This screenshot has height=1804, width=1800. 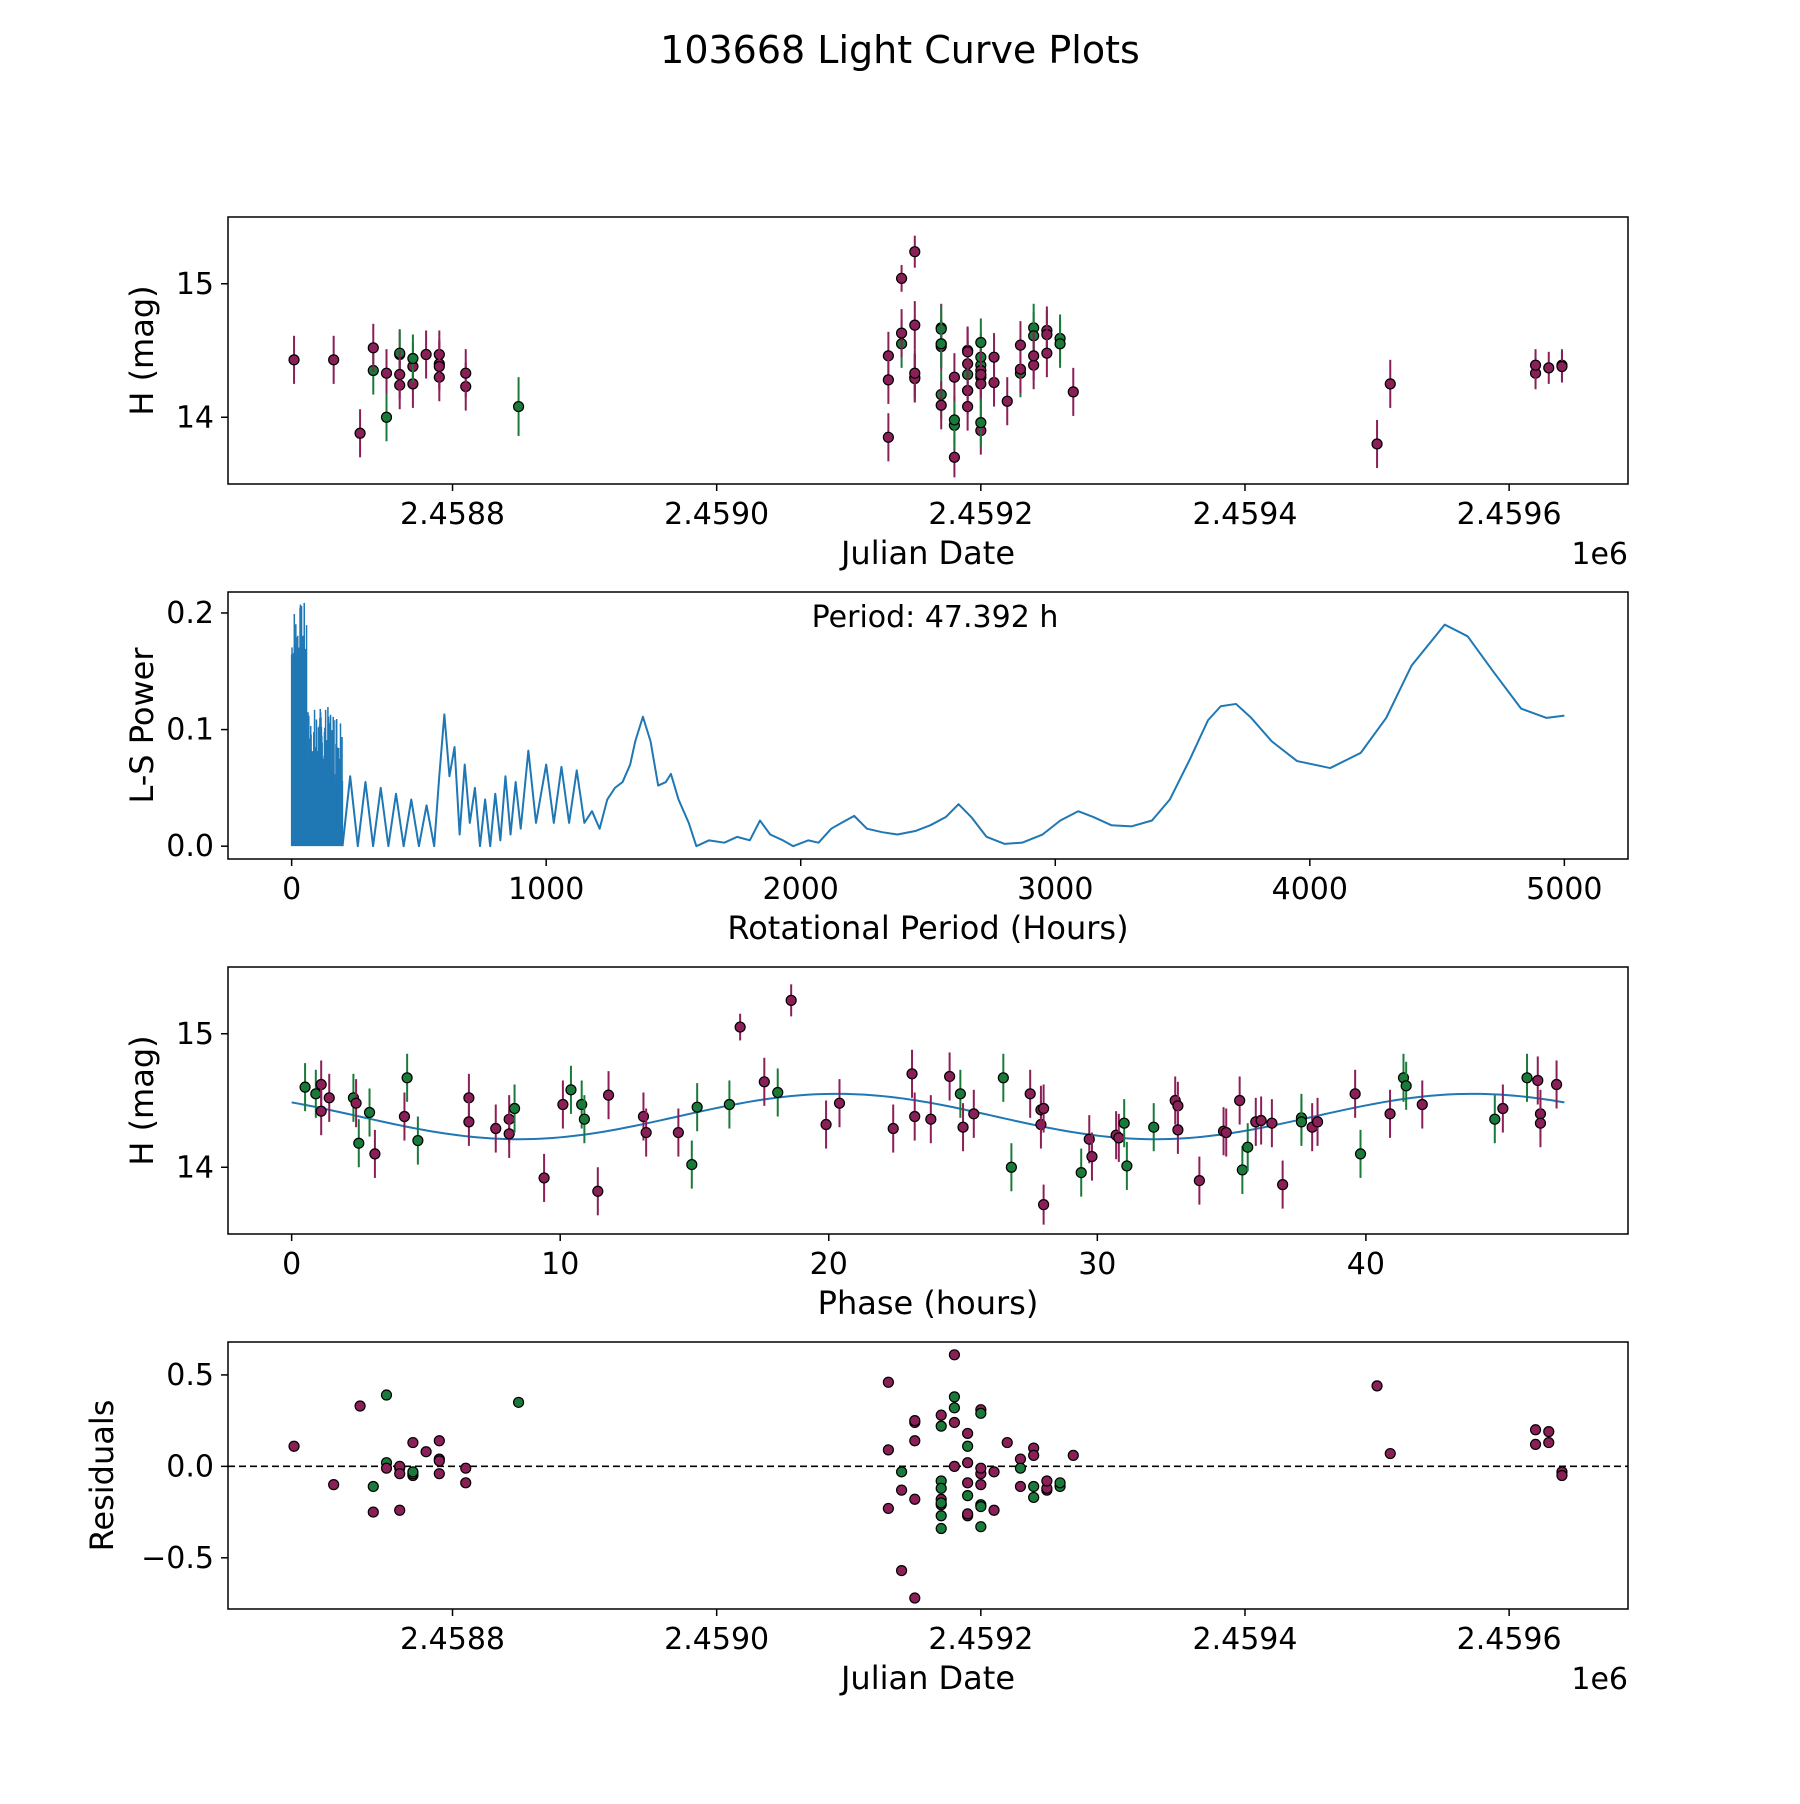 I want to click on y-axis-label: L-S Power, so click(x=142, y=725).